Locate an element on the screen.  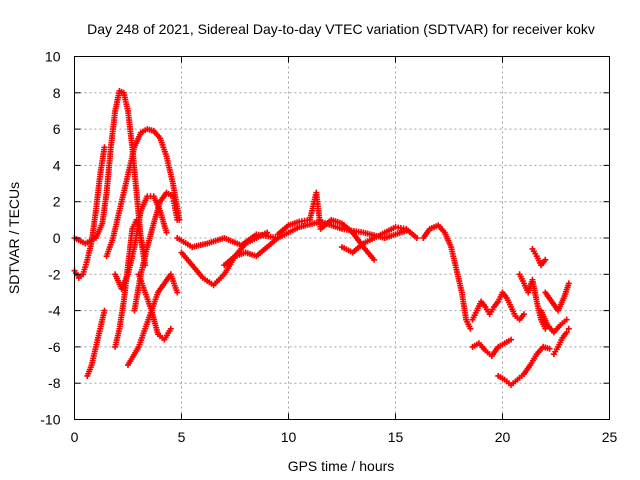
y-tick-label: 2 is located at coordinates (57, 202).